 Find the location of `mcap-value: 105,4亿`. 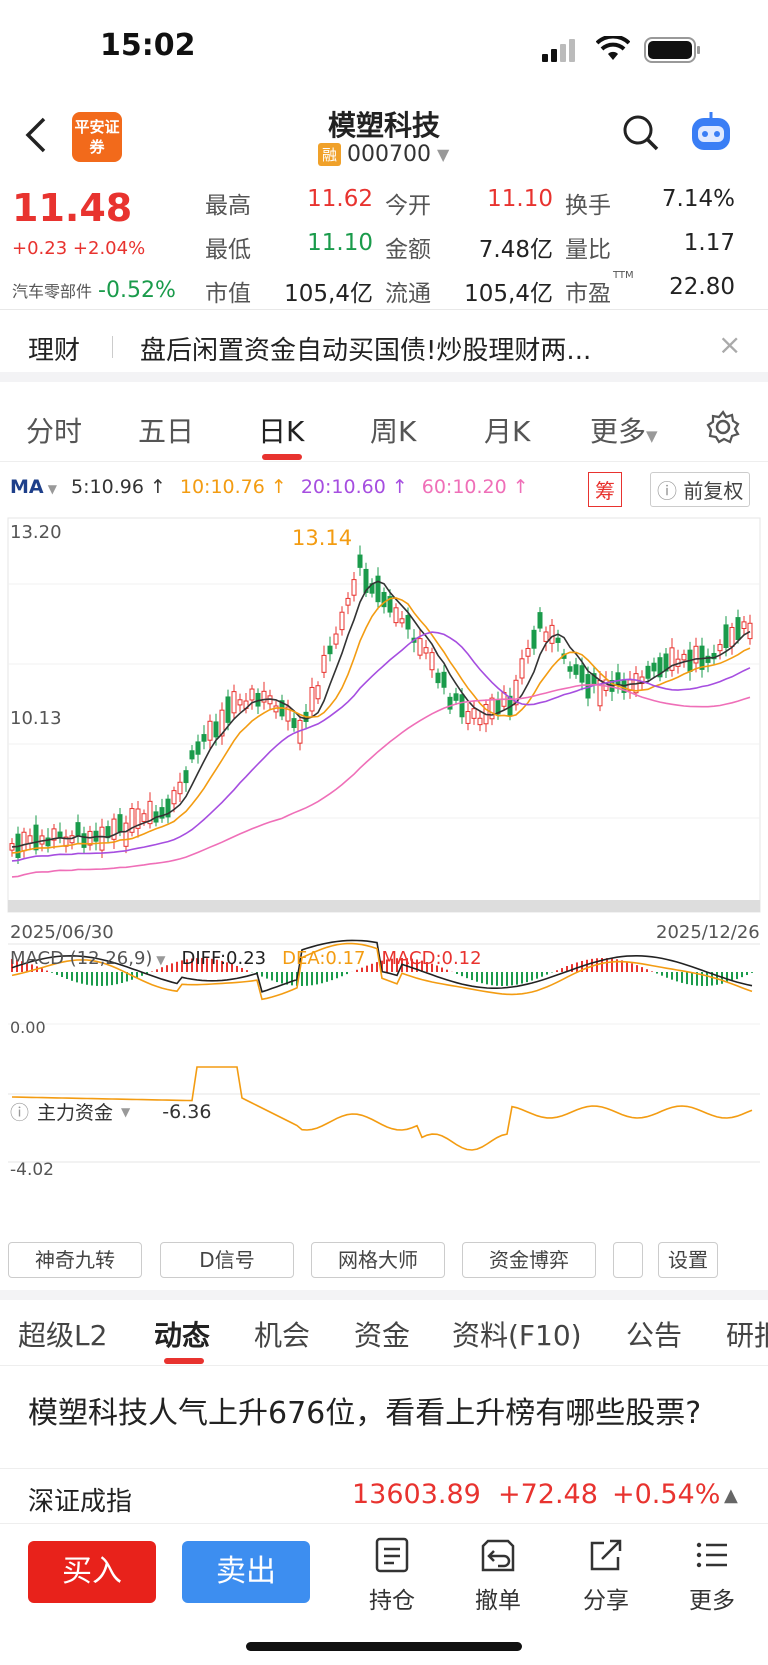

mcap-value: 105,4亿 is located at coordinates (328, 294).